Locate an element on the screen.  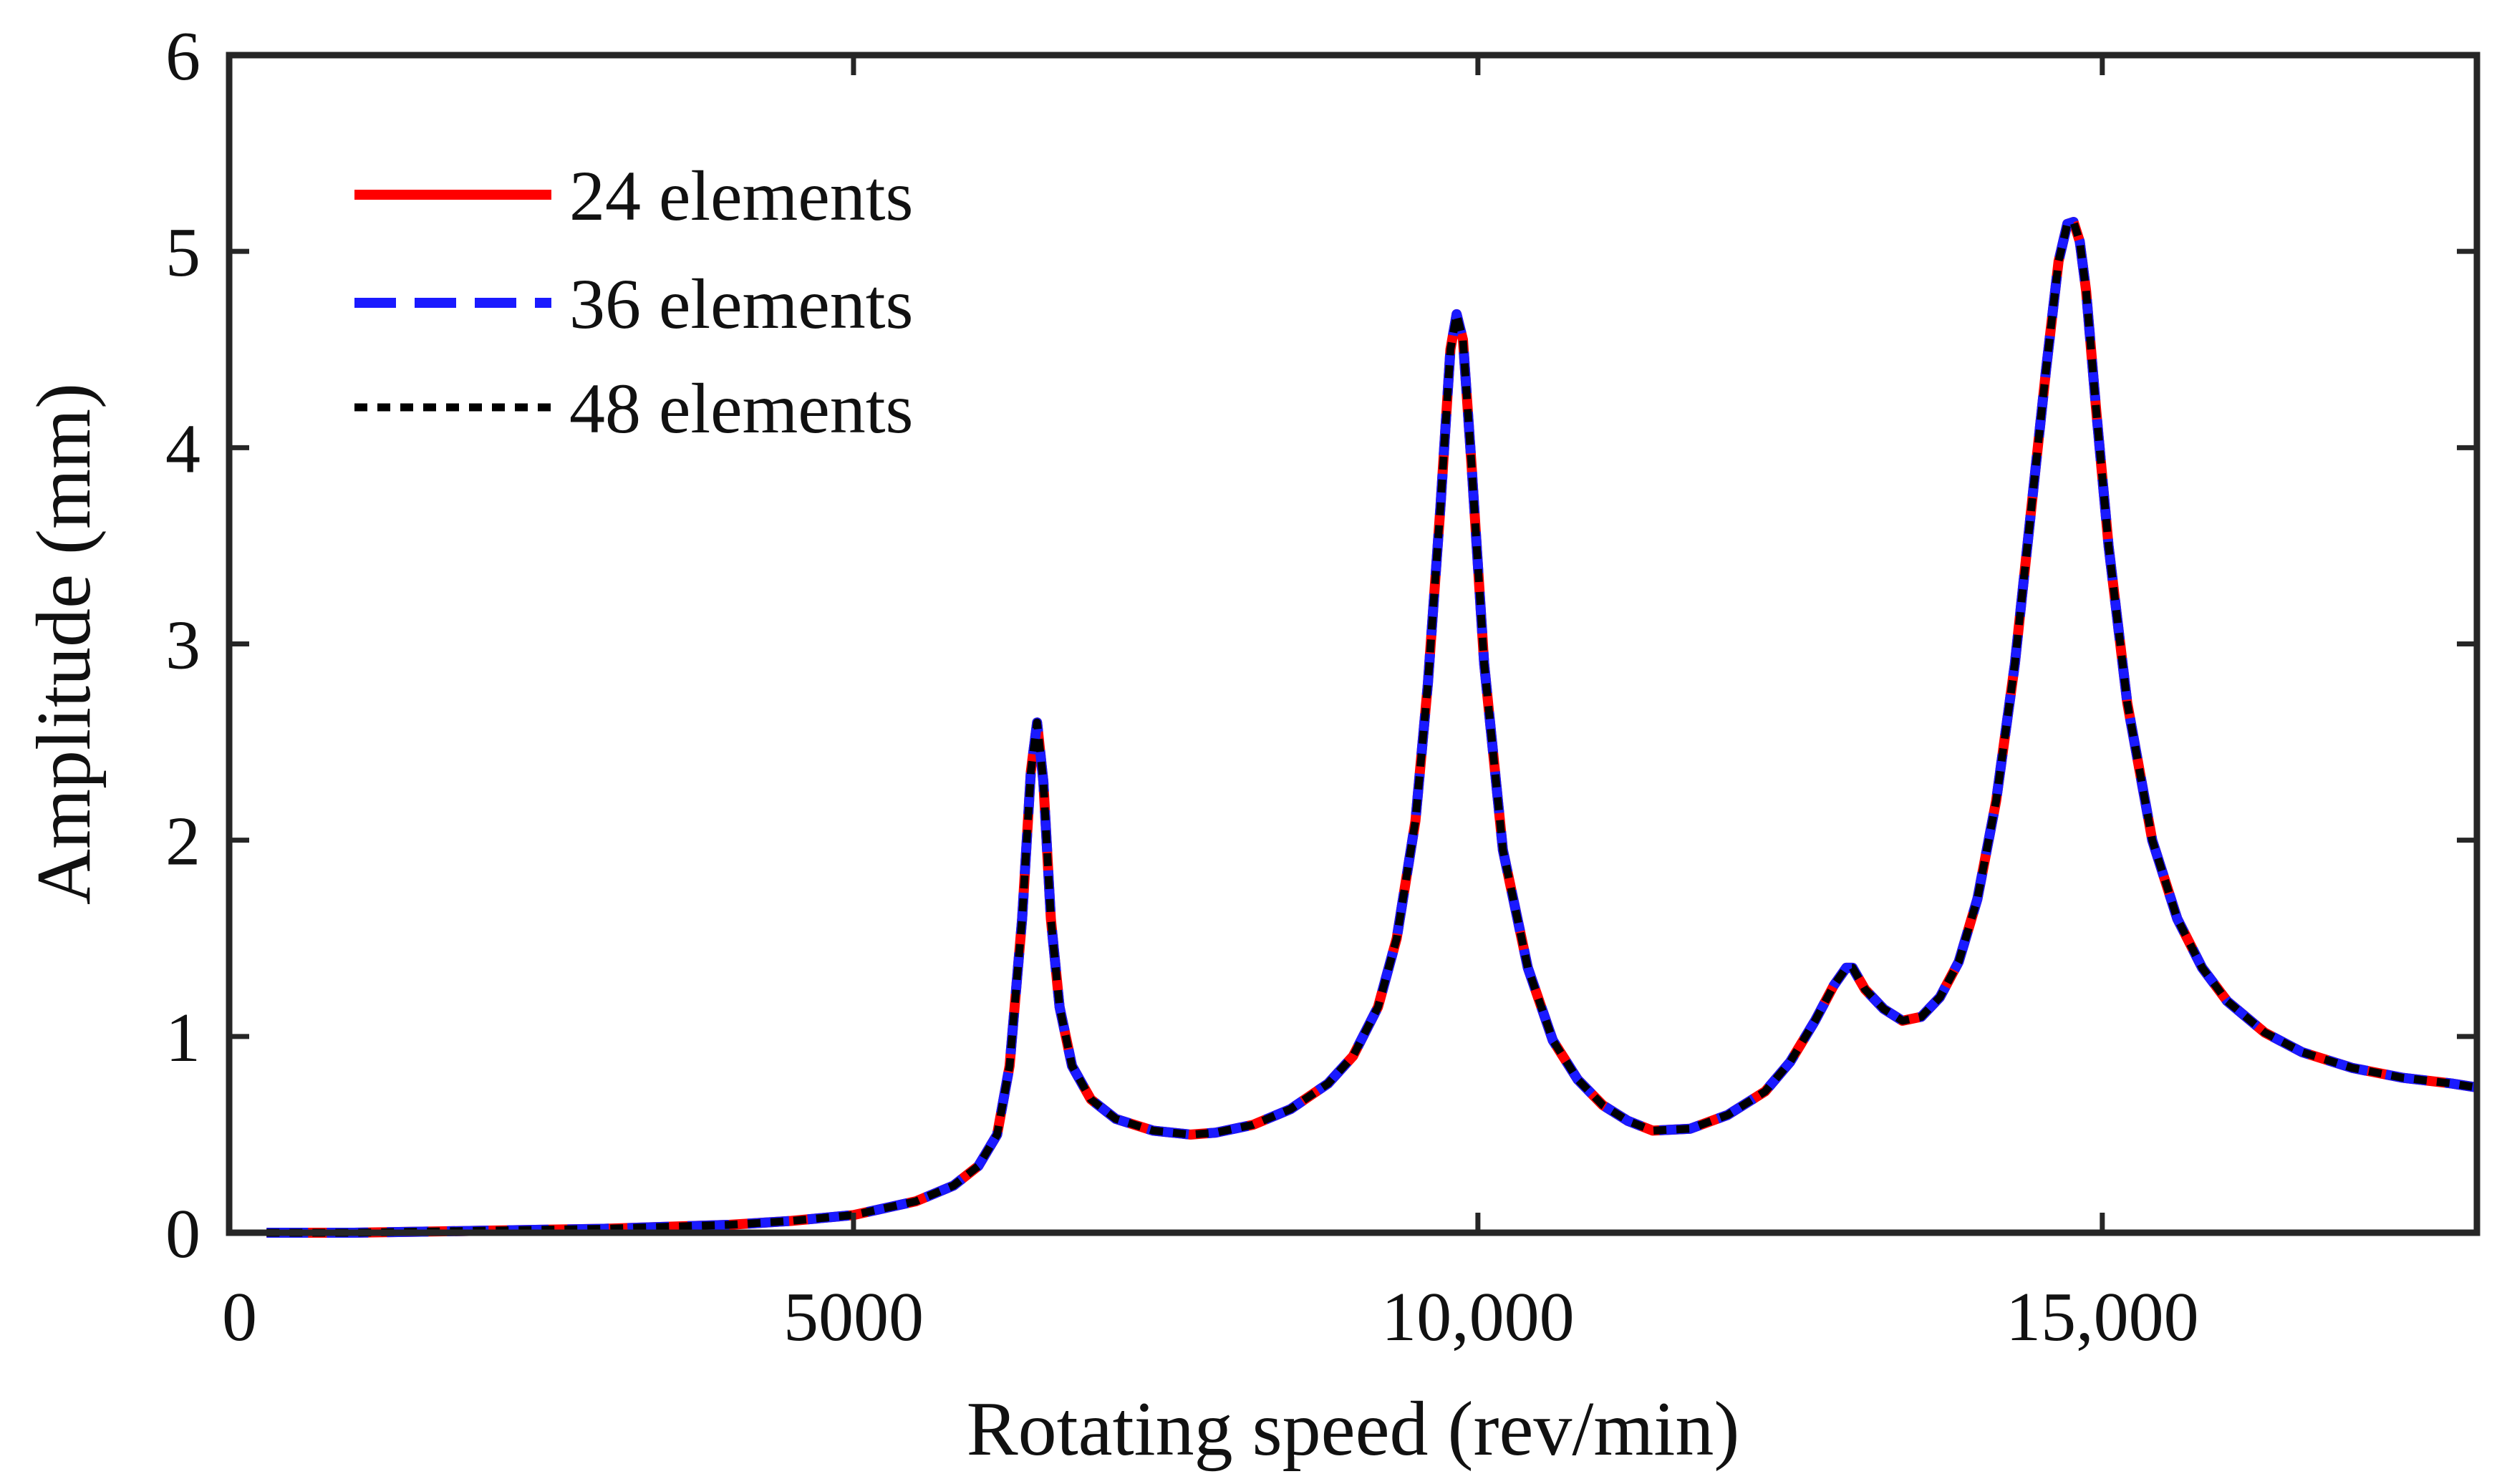
y-tick-label: 4 is located at coordinates (183, 449).